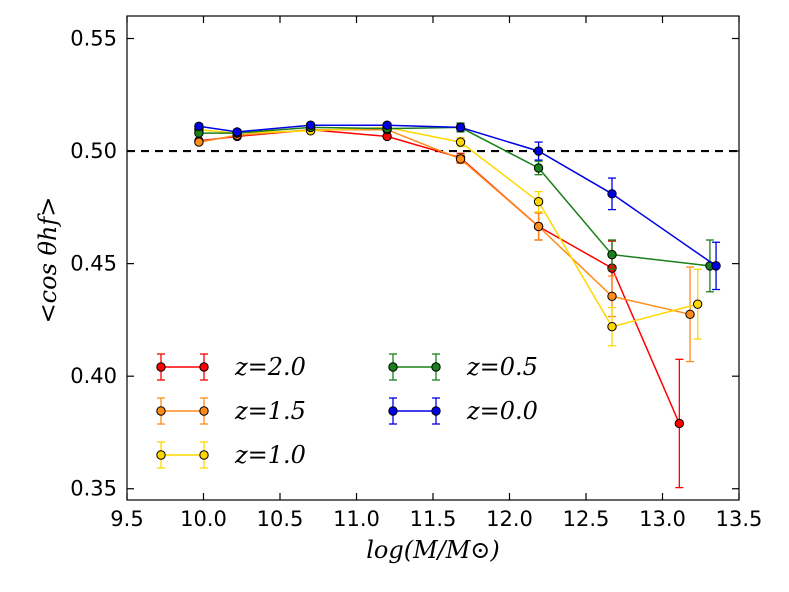 The height and width of the screenshot is (592, 789). Describe the element at coordinates (203, 519) in the screenshot. I see `x-tick-label: 10.0` at that location.